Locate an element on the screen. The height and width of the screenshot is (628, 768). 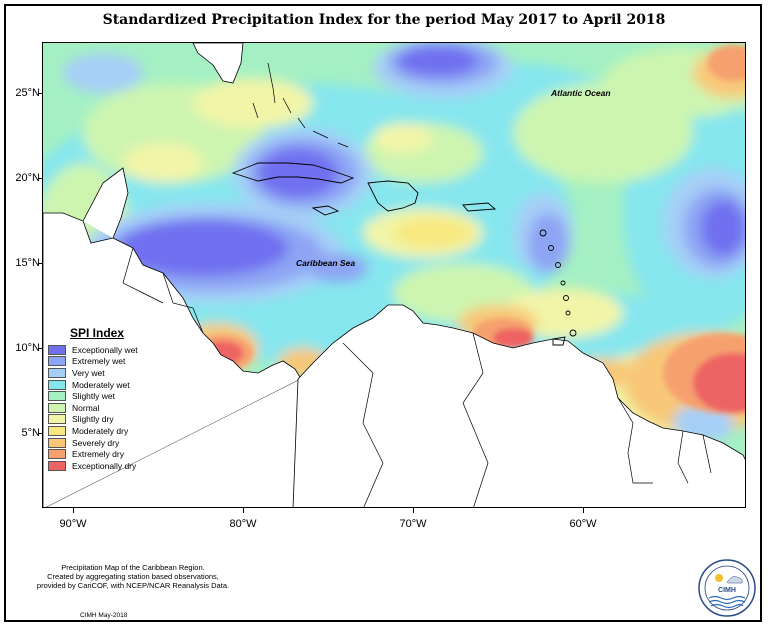
cimh-logo: CIMH is located at coordinates (727, 588).